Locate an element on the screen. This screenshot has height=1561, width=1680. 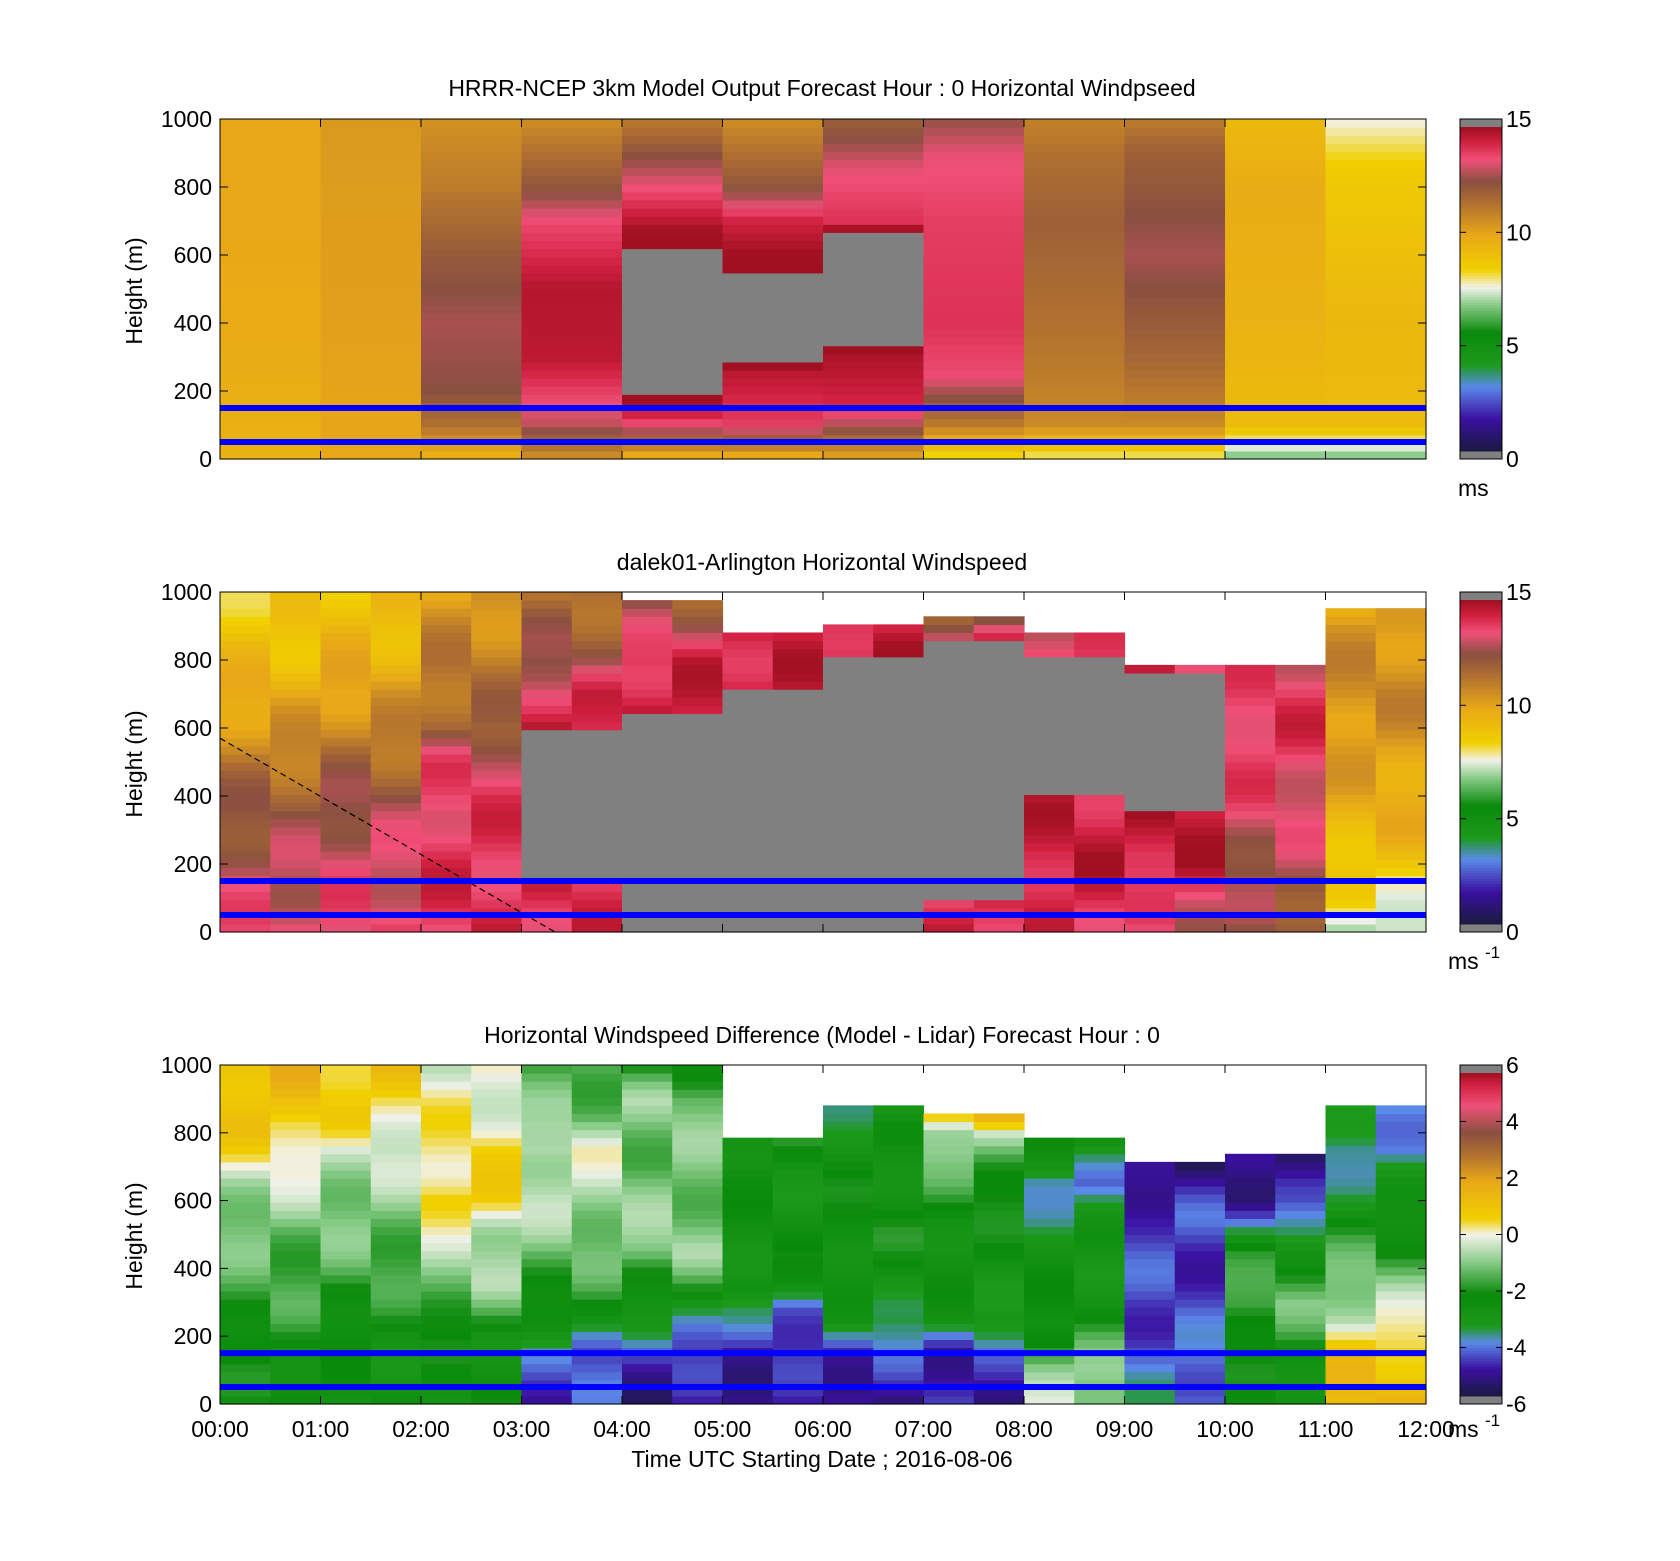
y-tick-label: 200 is located at coordinates (193, 1336).